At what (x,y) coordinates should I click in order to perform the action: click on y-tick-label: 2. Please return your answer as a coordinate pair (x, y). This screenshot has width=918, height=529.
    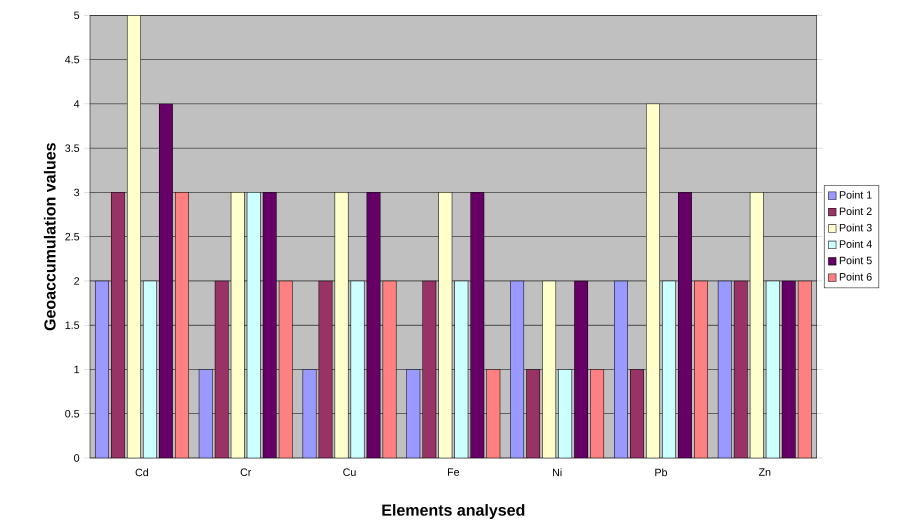
    Looking at the image, I should click on (77, 281).